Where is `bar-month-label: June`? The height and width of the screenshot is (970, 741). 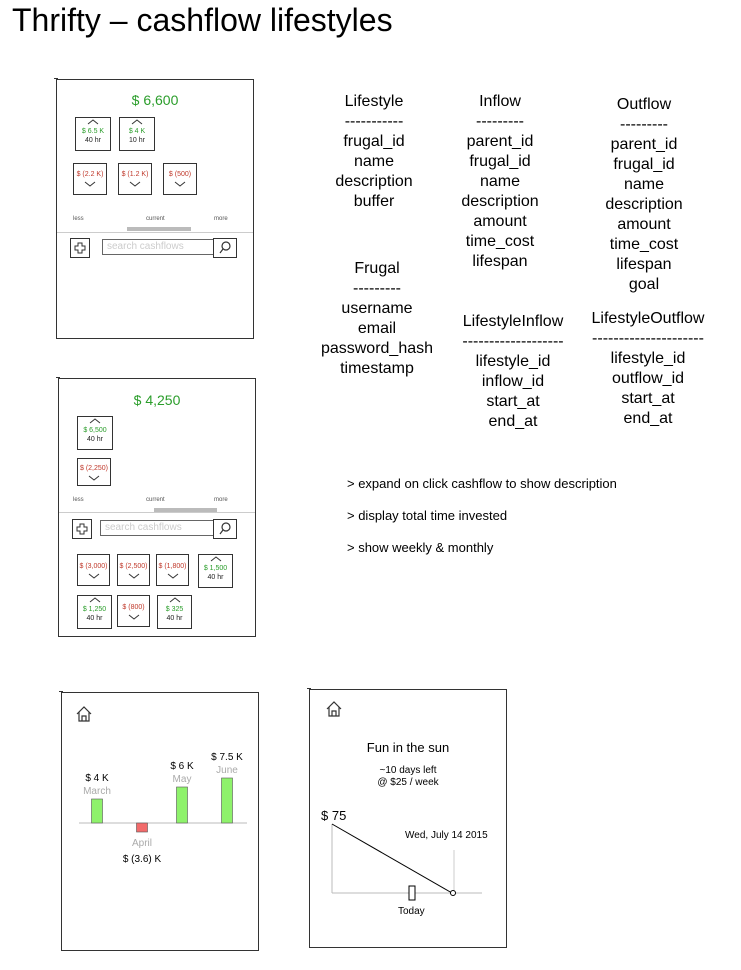 bar-month-label: June is located at coordinates (227, 770).